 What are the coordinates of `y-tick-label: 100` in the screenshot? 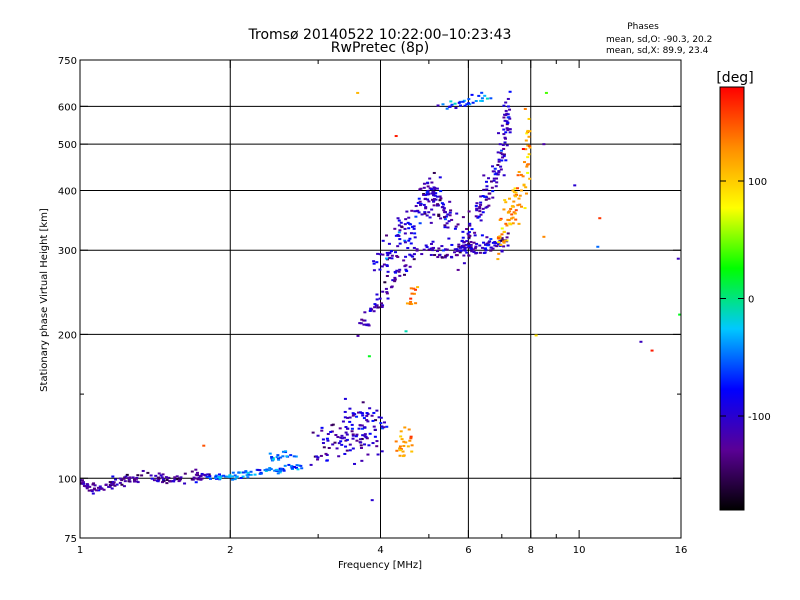 It's located at (67, 479).